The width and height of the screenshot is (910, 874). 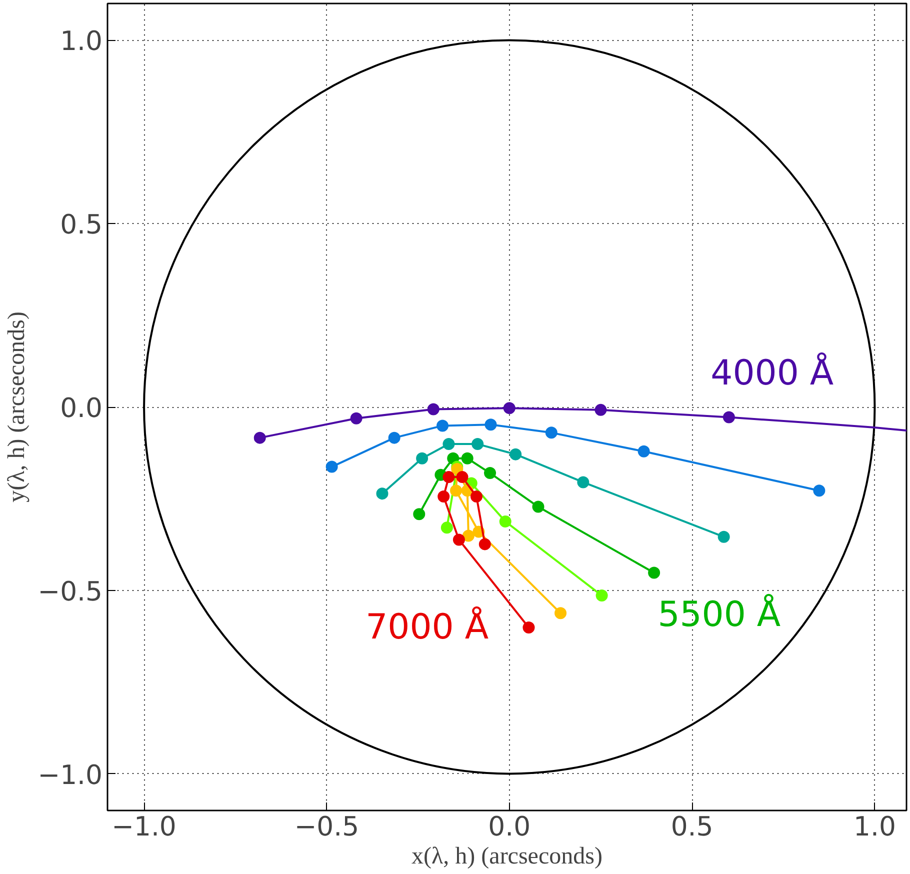 I want to click on series-label: 7000 Å, so click(x=427, y=626).